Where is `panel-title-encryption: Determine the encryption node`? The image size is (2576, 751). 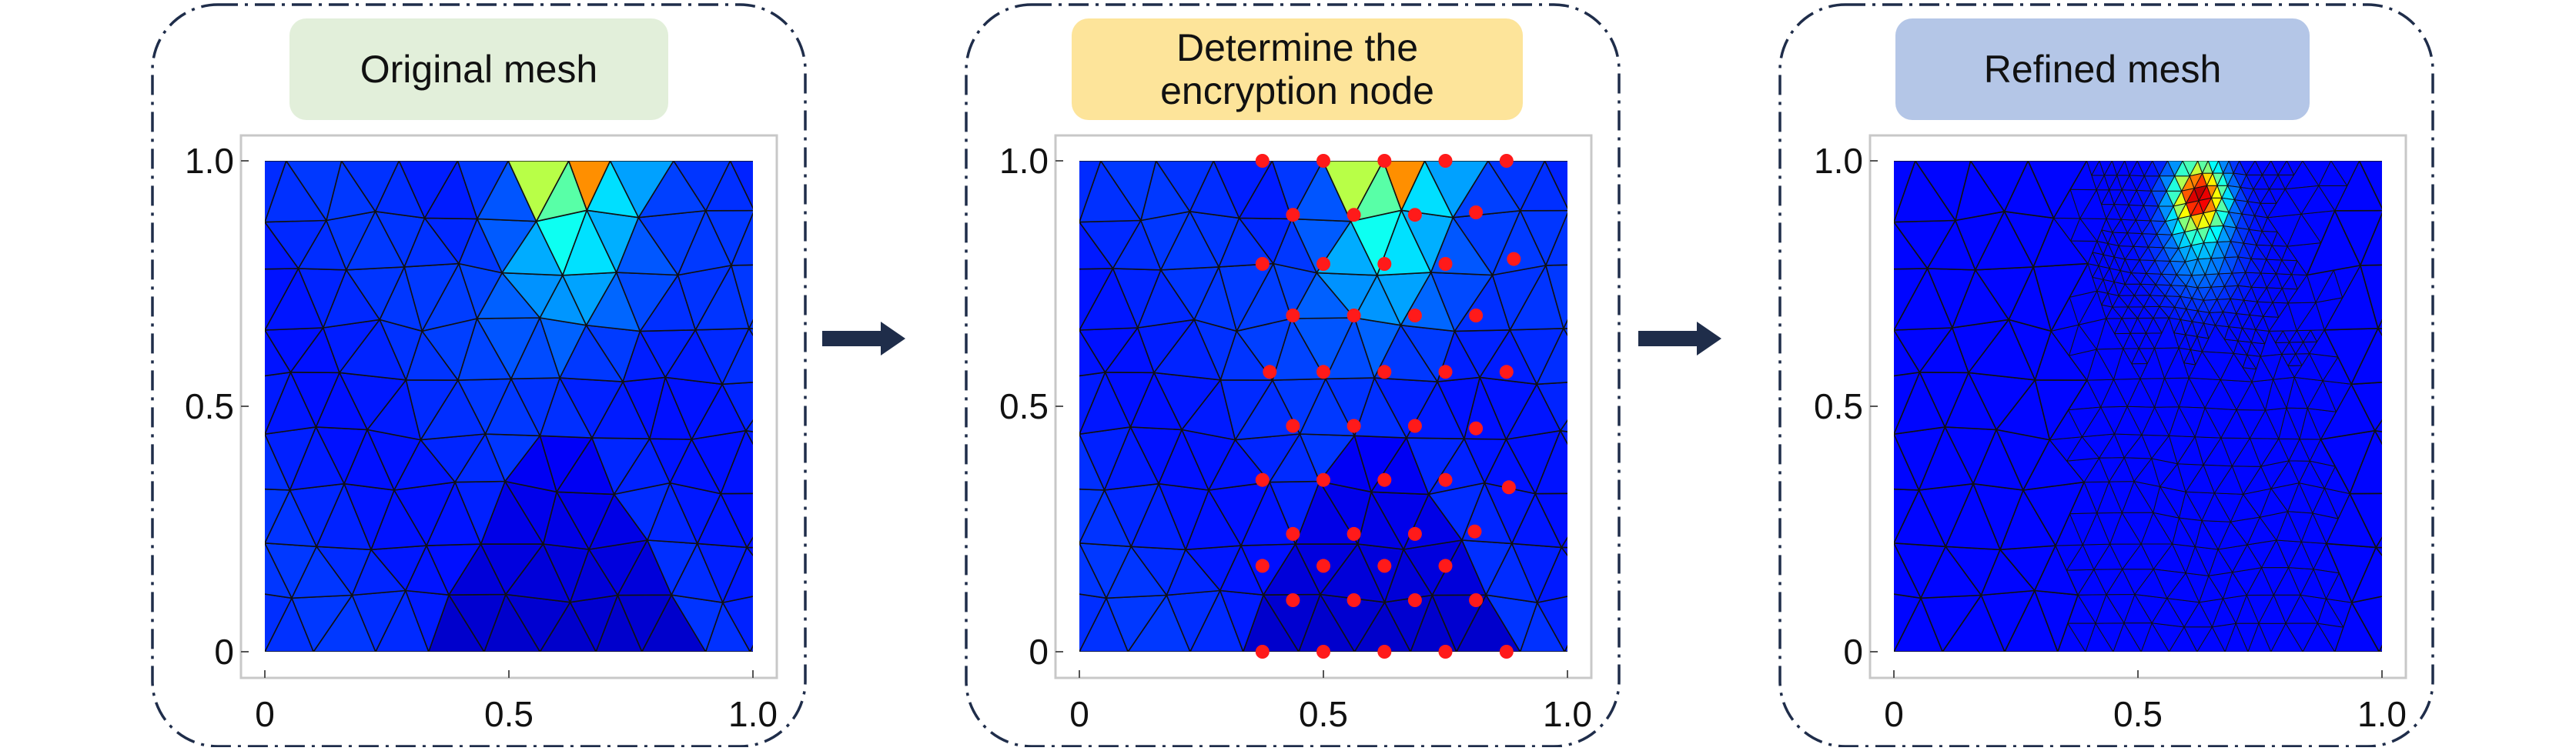 panel-title-encryption: Determine the encryption node is located at coordinates (1298, 69).